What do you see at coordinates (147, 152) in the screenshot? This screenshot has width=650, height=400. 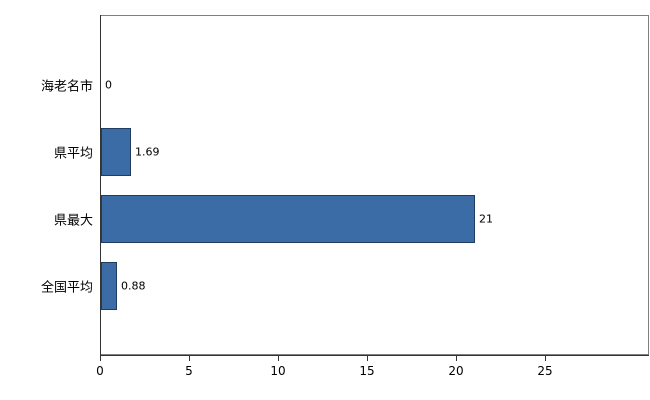 I see `value-label: 1.69` at bounding box center [147, 152].